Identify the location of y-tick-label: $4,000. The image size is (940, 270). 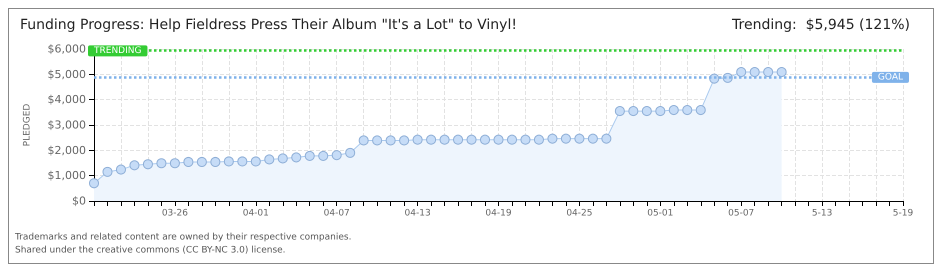
(67, 99).